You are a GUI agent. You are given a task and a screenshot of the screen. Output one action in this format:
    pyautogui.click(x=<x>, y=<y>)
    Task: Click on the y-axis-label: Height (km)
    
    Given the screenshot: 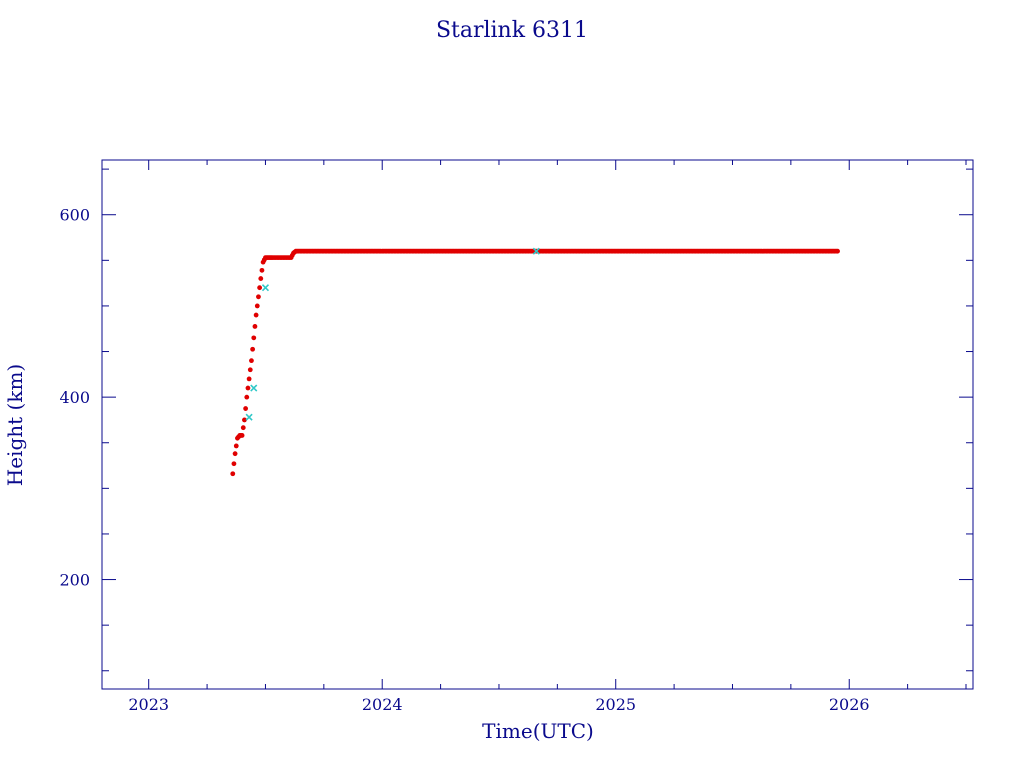 What is the action you would take?
    pyautogui.click(x=15, y=425)
    